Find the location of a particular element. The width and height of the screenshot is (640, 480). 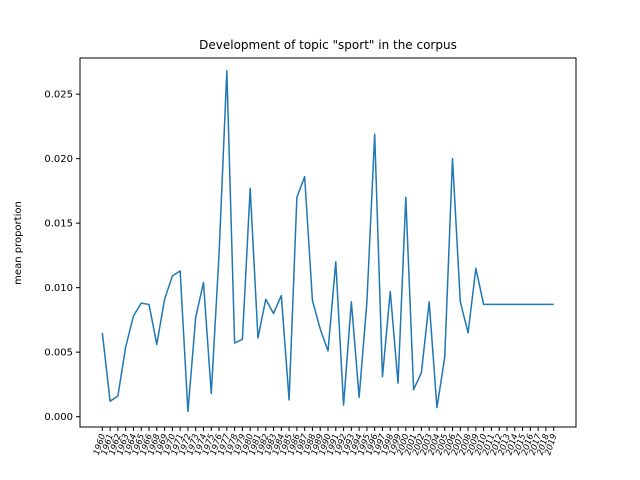

y-axis-ticks: 0.000 0.005 0.010 0.015 0.020 0.025 is located at coordinates (62, 256).